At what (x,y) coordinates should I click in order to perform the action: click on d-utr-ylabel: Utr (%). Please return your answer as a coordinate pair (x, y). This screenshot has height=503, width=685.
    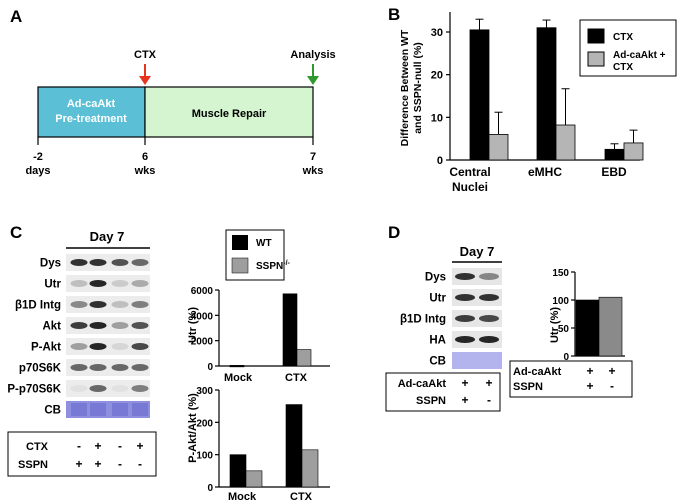
    Looking at the image, I should click on (555, 325).